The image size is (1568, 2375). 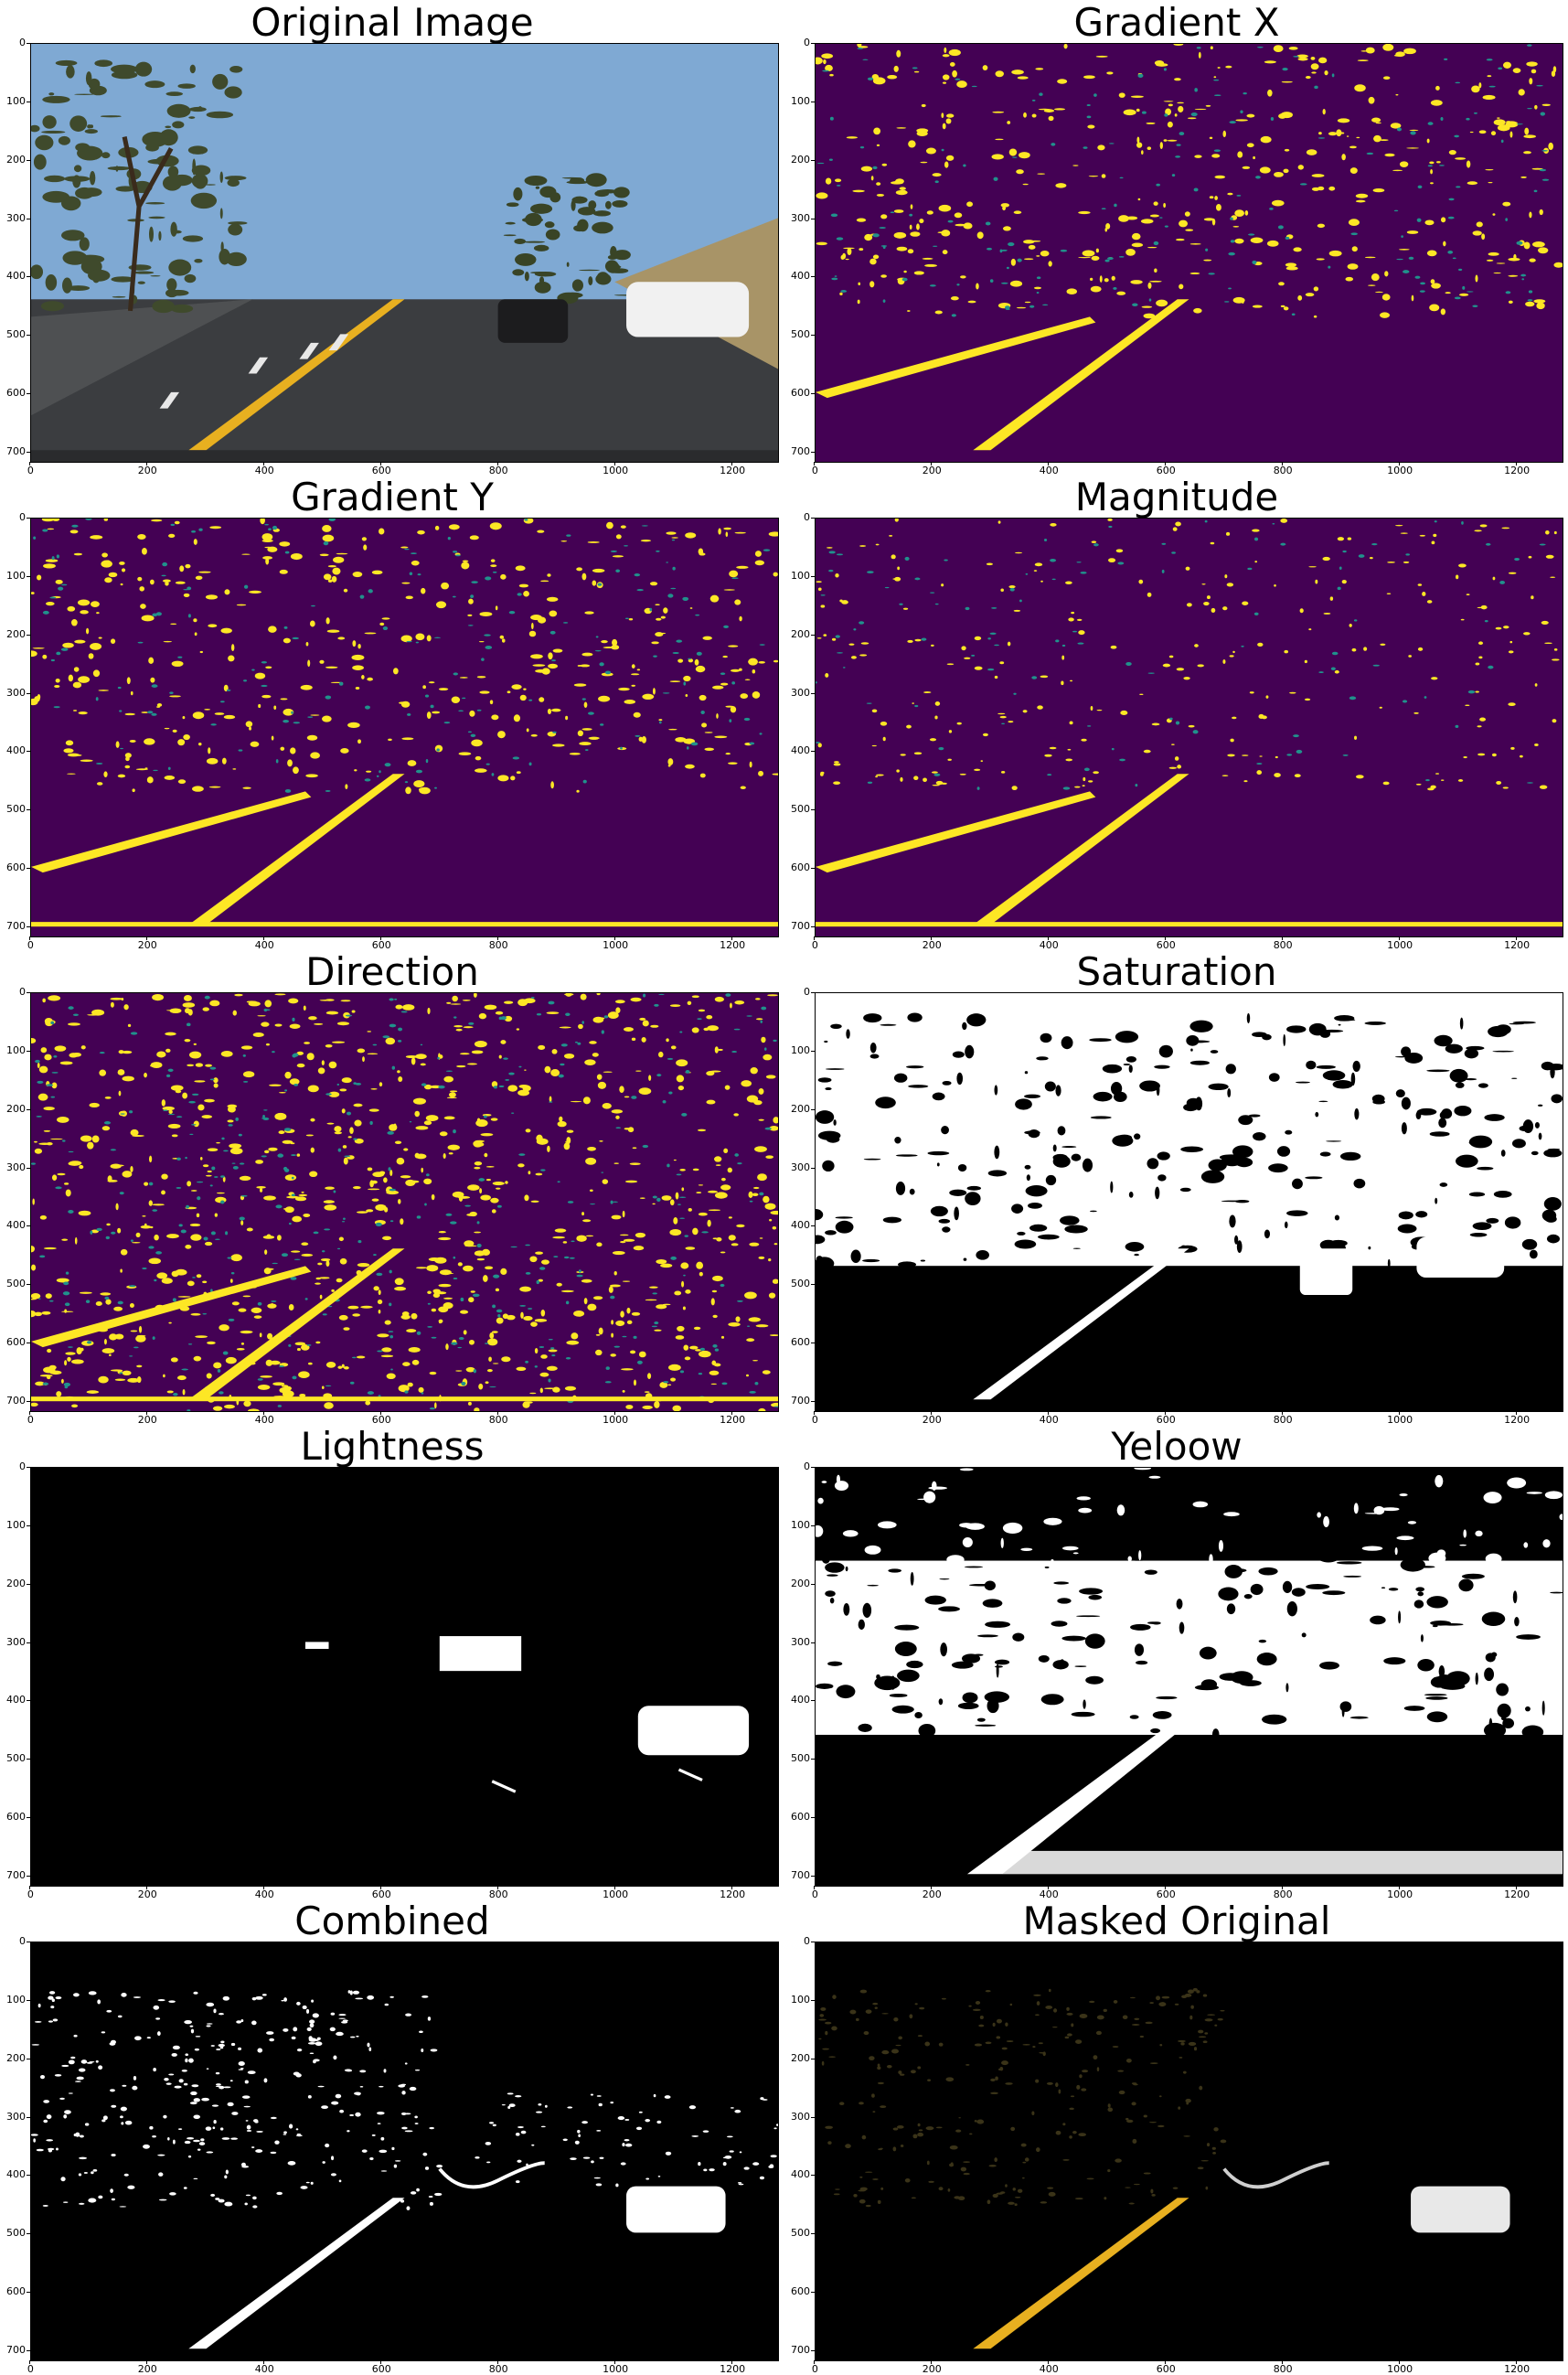 I want to click on image-axes, so click(x=1189, y=253).